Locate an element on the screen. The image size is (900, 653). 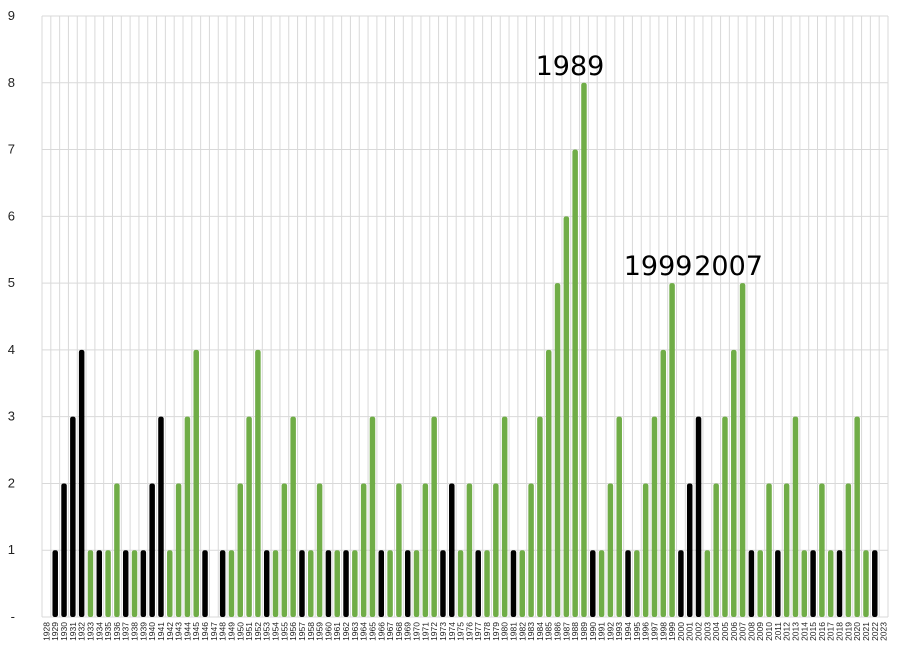
y-tick-label: 2 is located at coordinates (11, 482).